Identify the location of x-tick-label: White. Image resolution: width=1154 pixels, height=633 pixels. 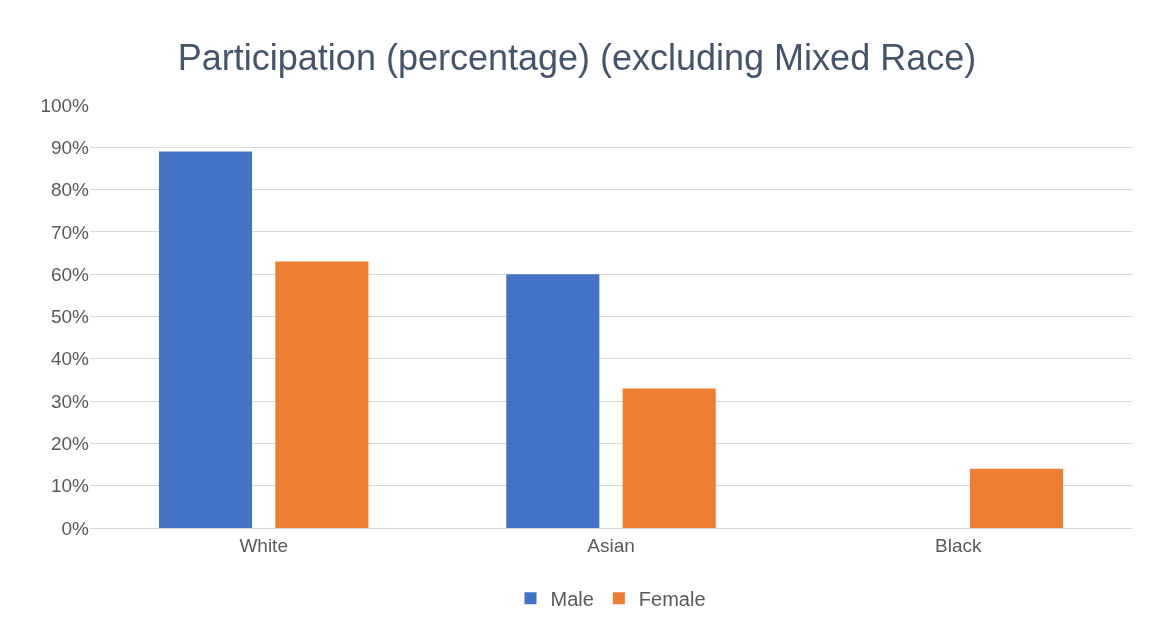
(263, 545).